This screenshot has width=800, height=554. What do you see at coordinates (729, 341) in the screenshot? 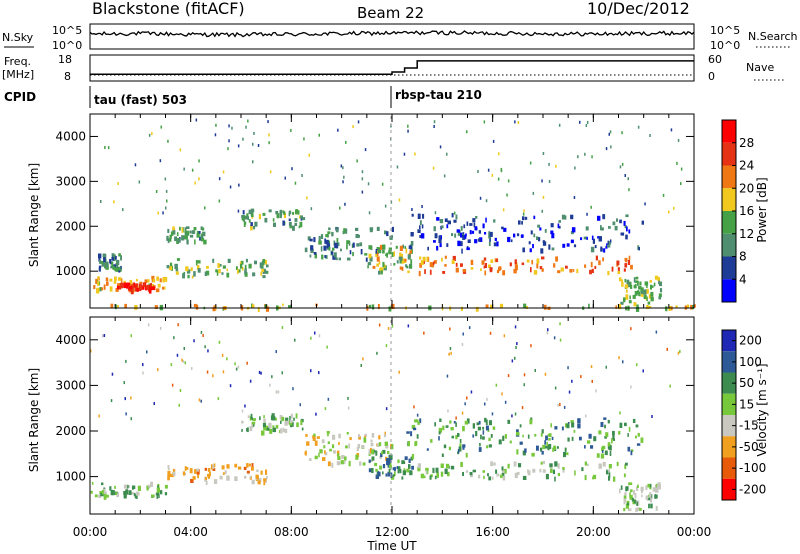
I see `colorbar-segment` at bounding box center [729, 341].